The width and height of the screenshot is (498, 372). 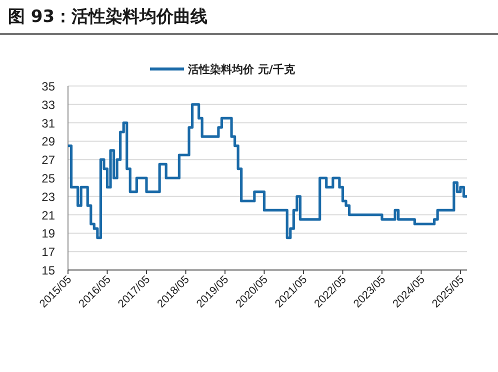 What do you see at coordinates (49, 160) in the screenshot?
I see `y-tick-label: 27` at bounding box center [49, 160].